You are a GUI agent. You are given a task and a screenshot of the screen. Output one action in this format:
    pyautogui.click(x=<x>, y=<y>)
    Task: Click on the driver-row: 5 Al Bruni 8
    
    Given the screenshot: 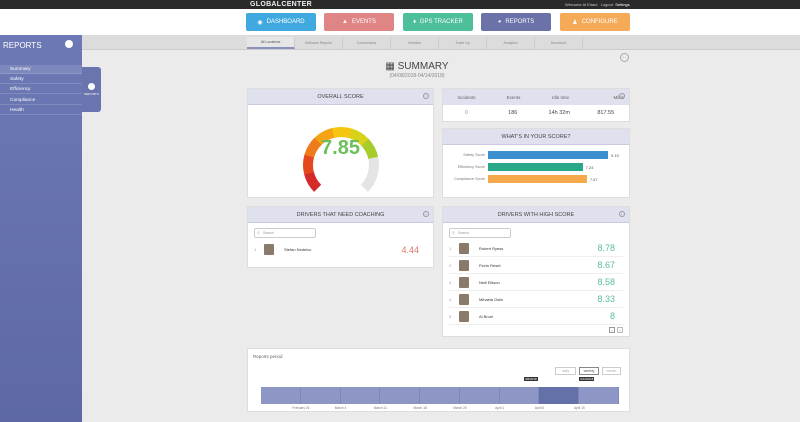 What is the action you would take?
    pyautogui.click(x=536, y=316)
    